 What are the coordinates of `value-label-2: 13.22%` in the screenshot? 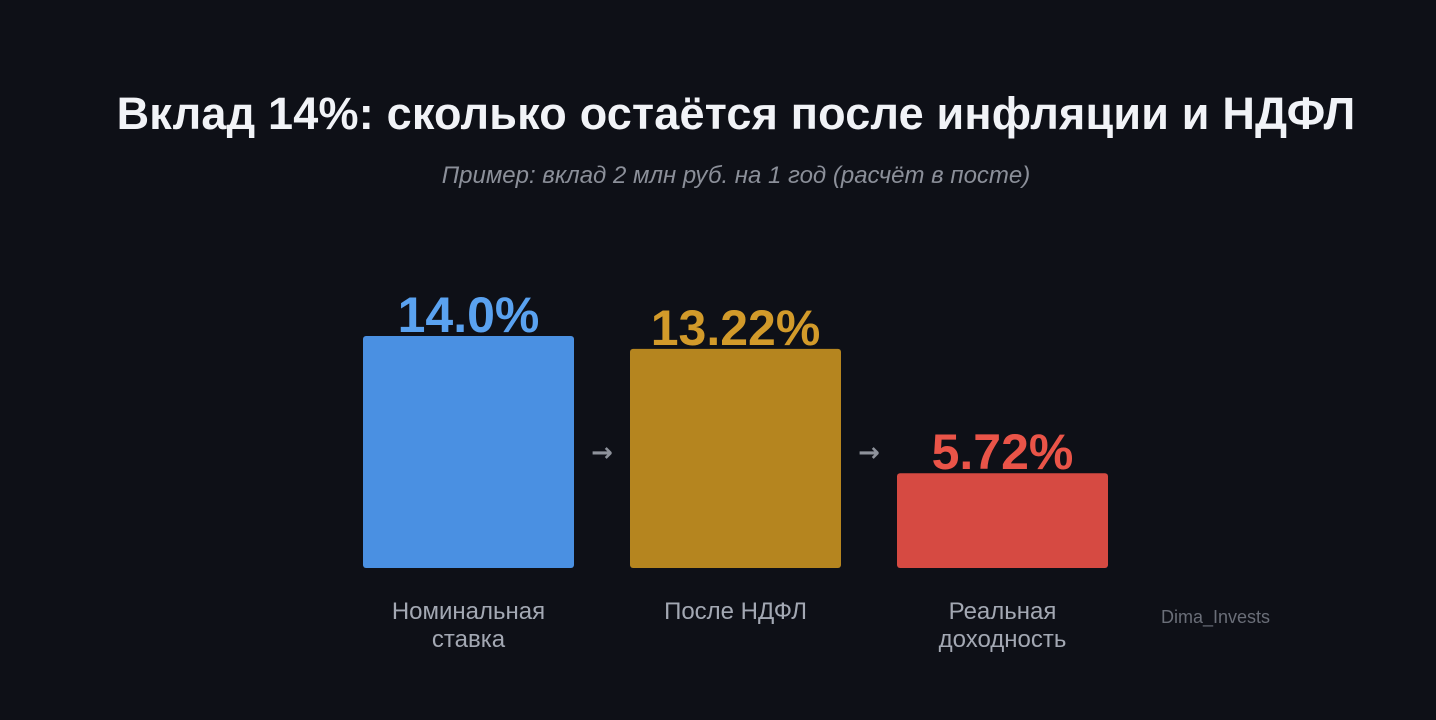 It's located at (736, 328).